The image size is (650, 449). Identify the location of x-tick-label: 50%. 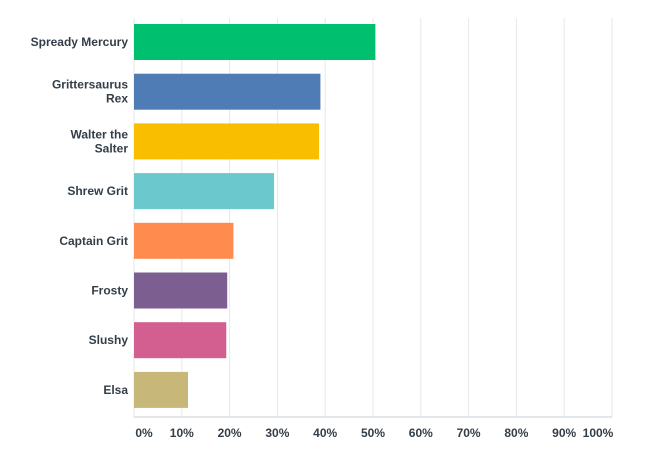
(373, 433).